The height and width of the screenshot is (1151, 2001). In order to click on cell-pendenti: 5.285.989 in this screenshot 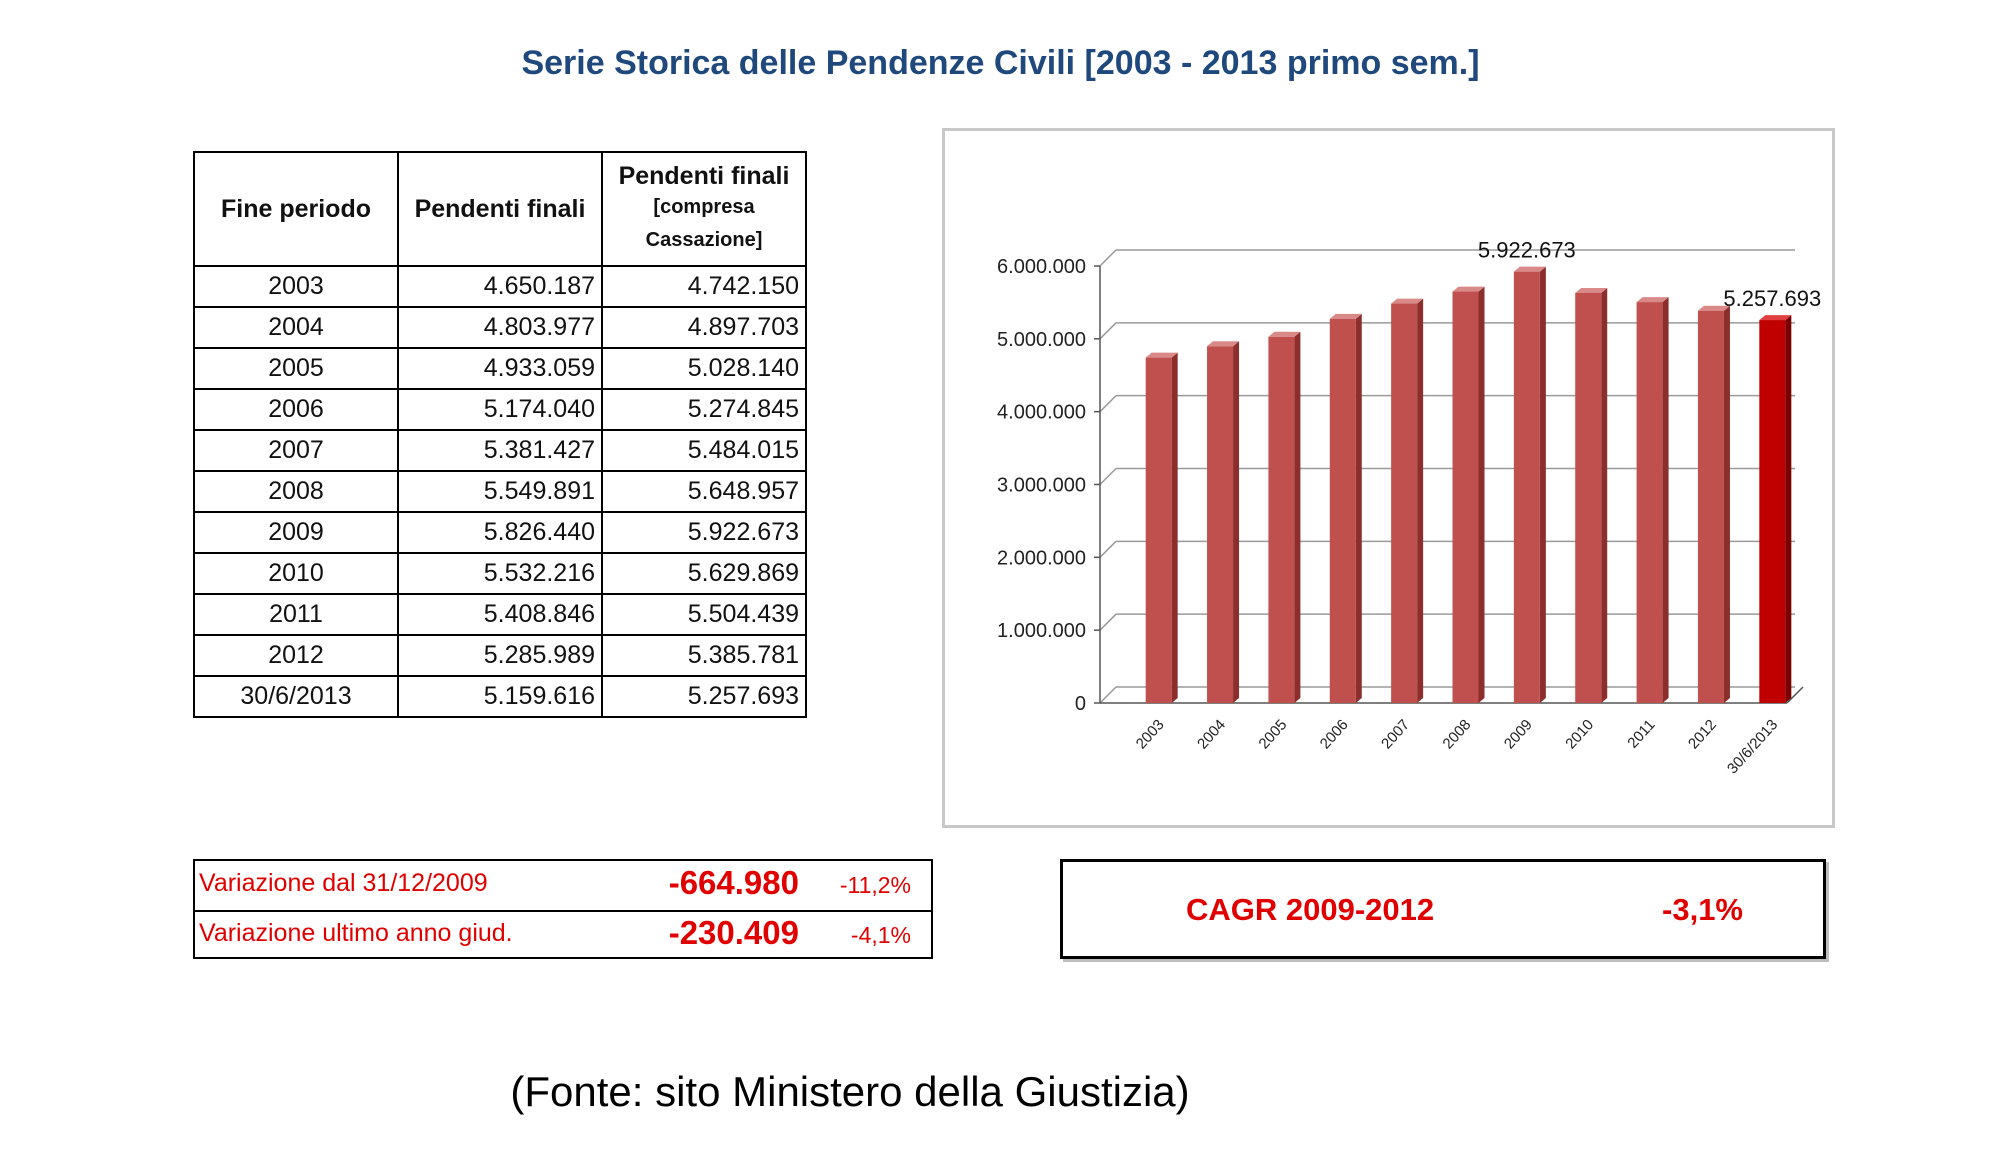, I will do `click(500, 655)`.